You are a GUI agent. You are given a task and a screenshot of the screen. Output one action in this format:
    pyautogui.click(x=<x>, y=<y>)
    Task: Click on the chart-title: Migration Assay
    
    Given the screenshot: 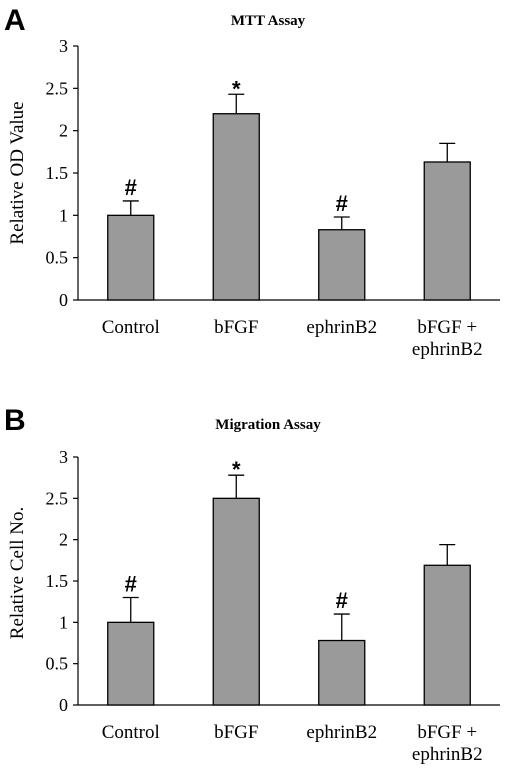 What is the action you would take?
    pyautogui.click(x=268, y=425)
    